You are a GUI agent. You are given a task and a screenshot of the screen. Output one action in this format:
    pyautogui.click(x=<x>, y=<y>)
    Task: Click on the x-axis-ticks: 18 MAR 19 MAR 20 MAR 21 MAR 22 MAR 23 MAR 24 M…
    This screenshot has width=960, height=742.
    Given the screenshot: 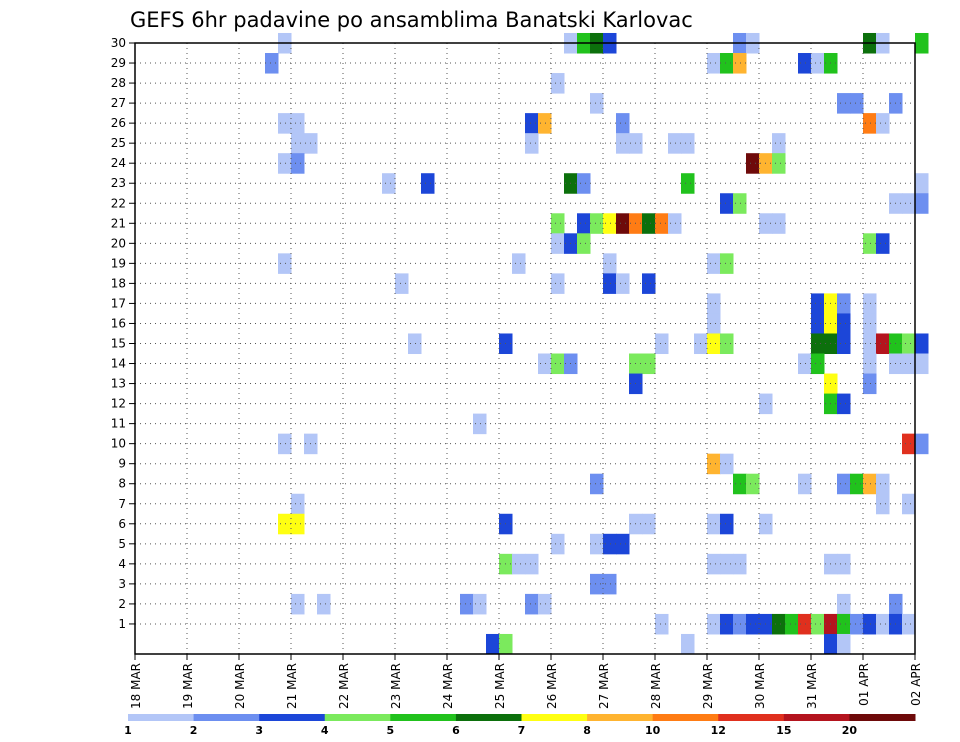 What is the action you would take?
    pyautogui.click(x=526, y=681)
    